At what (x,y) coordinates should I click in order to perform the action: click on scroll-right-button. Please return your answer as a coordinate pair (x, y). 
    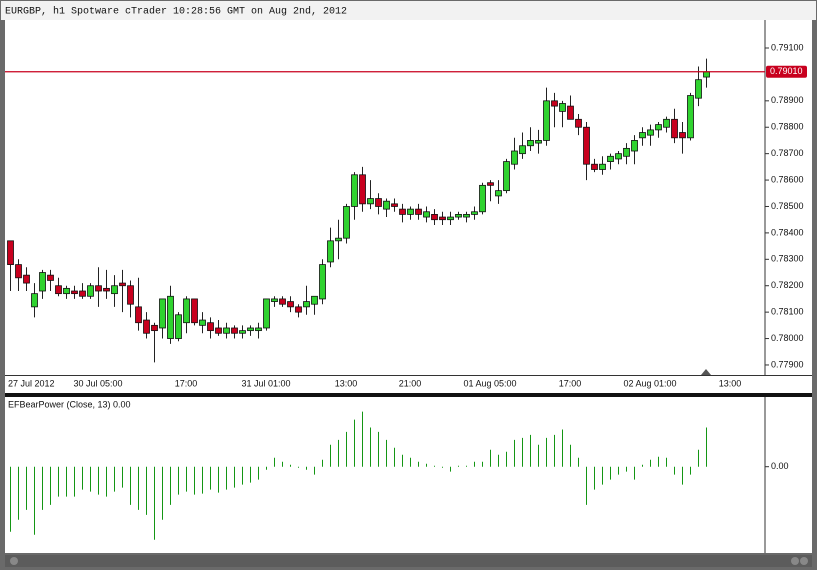
    Looking at the image, I should click on (795, 561).